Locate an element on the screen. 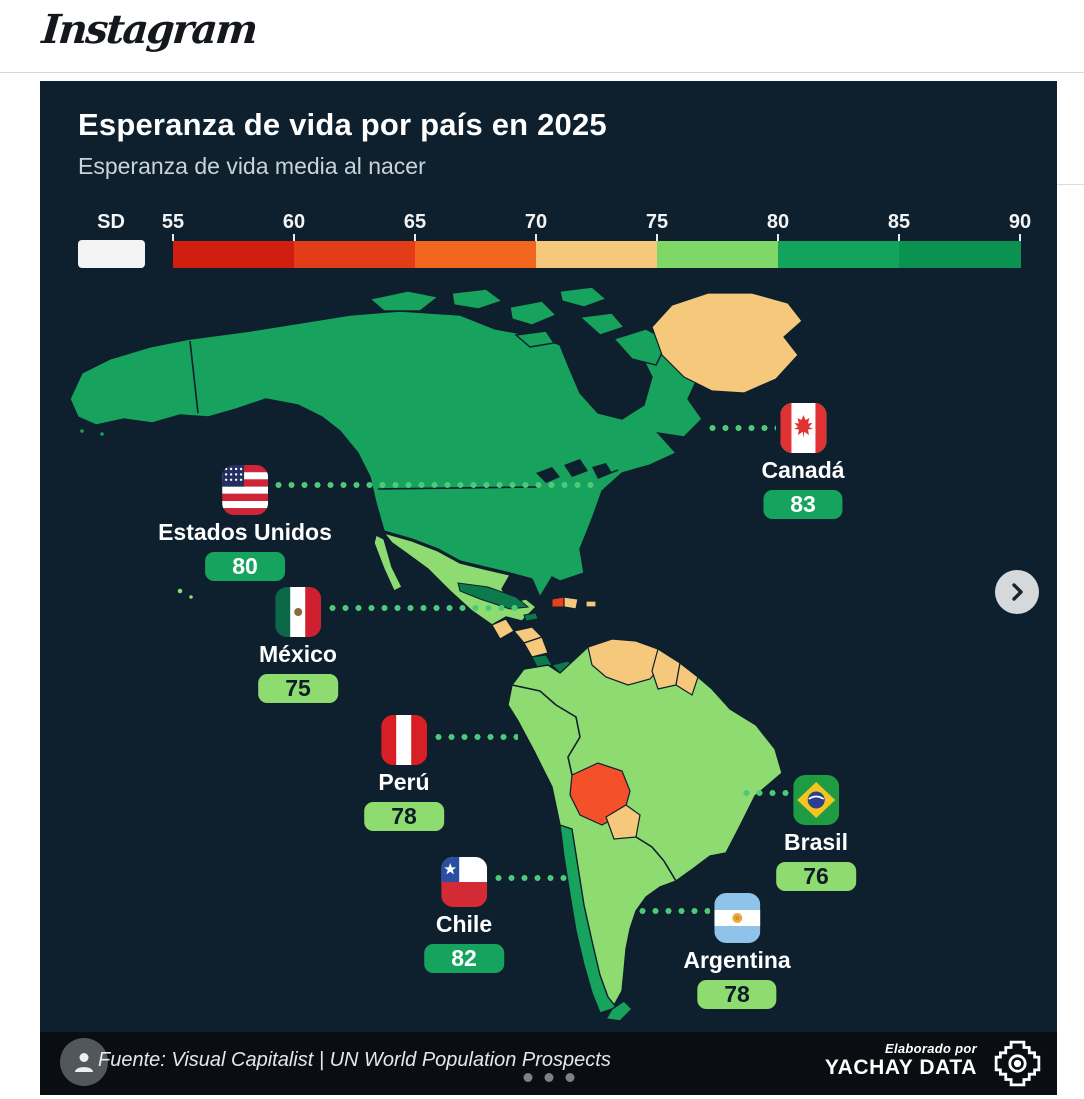  profile-avatar is located at coordinates (84, 1062).